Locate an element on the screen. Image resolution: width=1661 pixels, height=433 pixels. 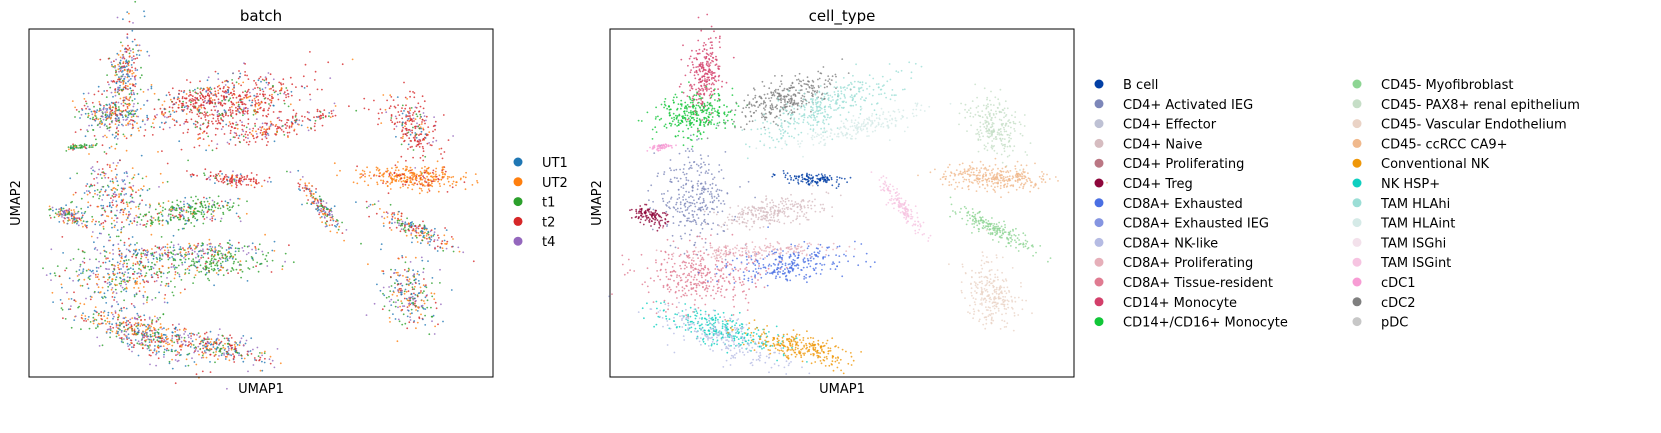
batch-legend-label: UT2 is located at coordinates (555, 183).